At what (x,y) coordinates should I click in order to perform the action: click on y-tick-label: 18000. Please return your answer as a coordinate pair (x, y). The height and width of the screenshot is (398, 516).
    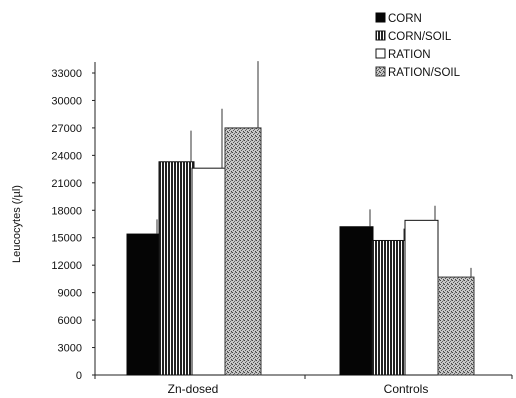
    Looking at the image, I should click on (66, 211).